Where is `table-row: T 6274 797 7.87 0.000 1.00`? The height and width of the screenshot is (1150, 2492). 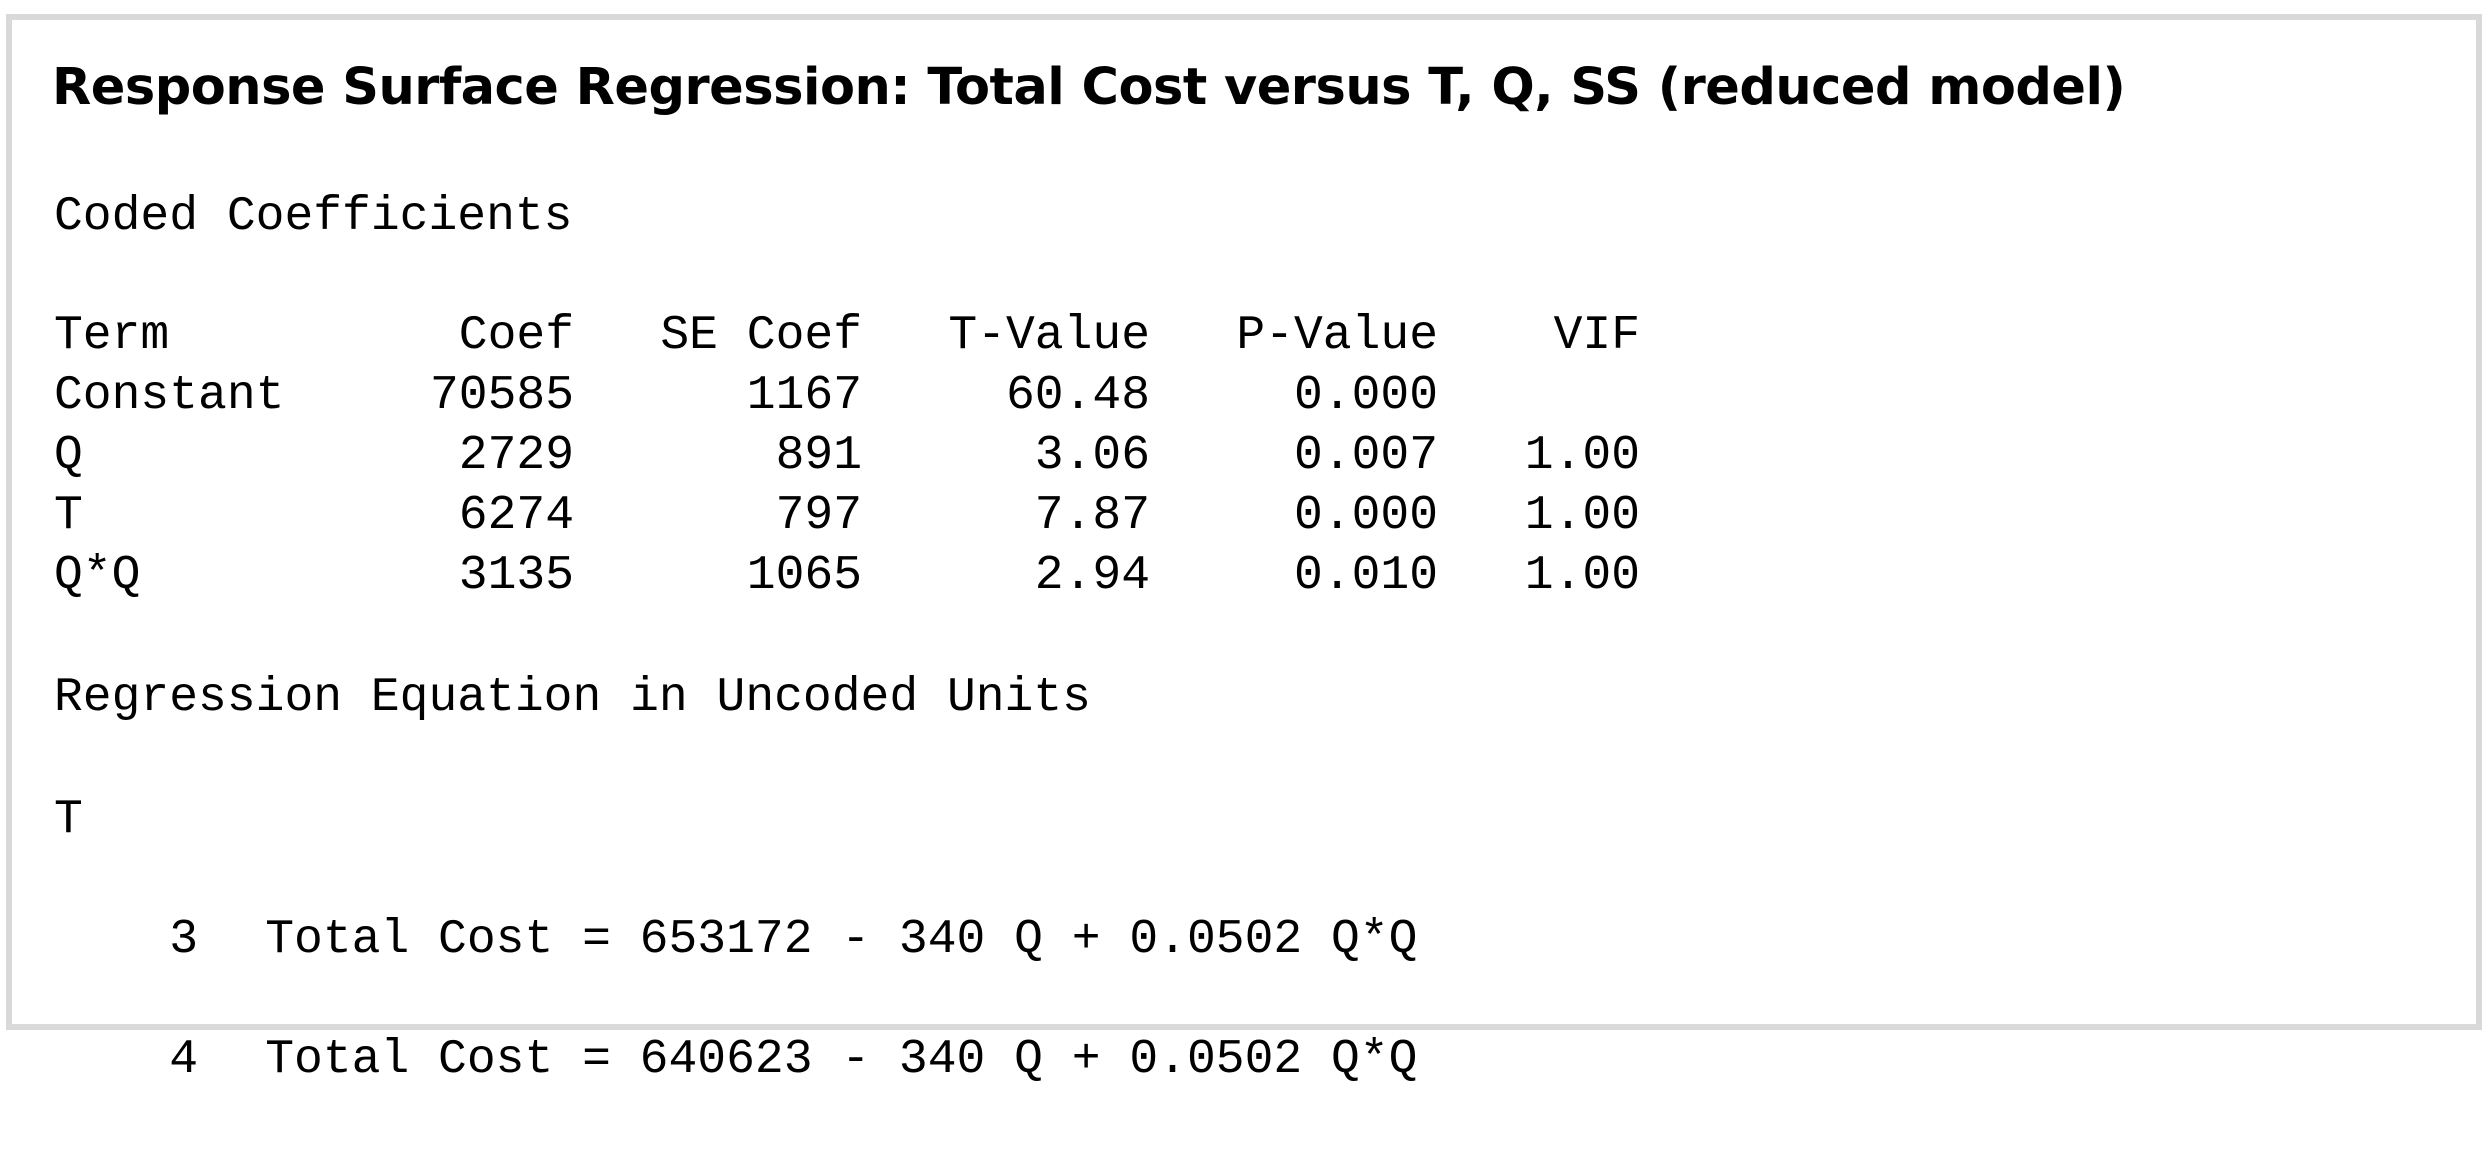 table-row: T 6274 797 7.87 0.000 1.00 is located at coordinates (847, 516).